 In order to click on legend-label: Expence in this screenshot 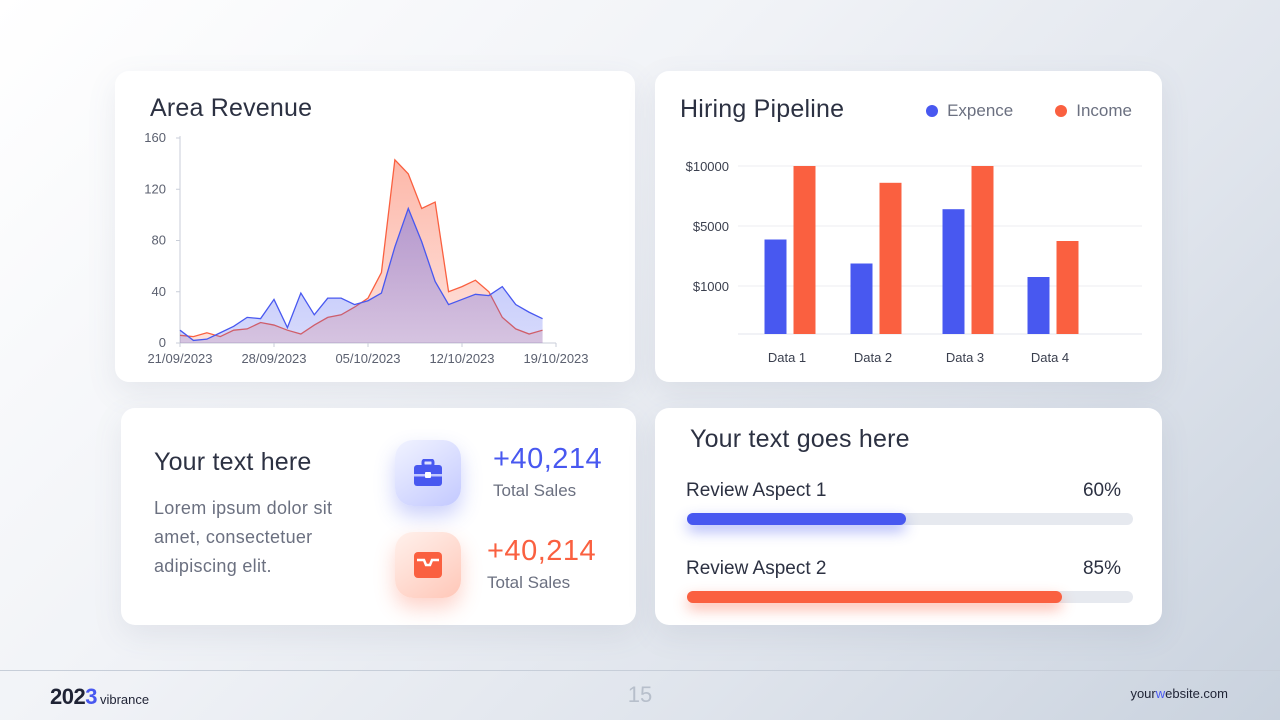, I will do `click(980, 110)`.